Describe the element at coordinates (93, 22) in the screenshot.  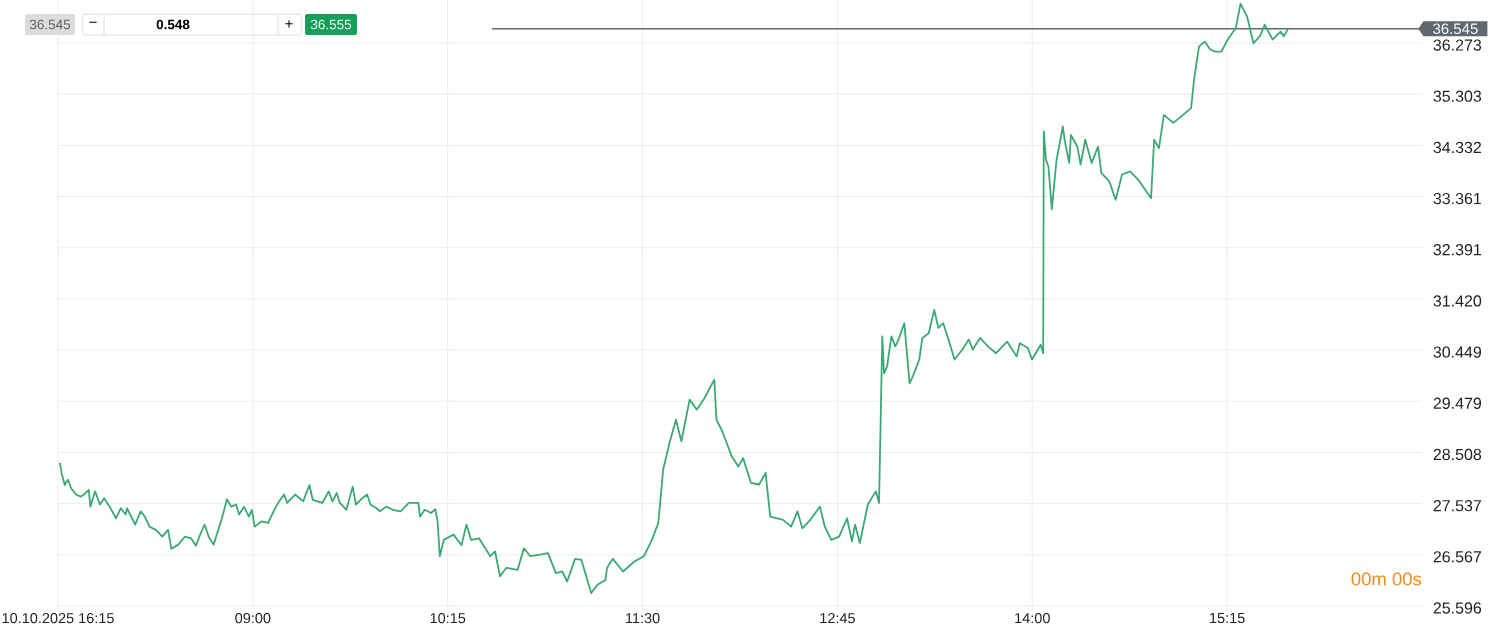
I see `annotation: −` at that location.